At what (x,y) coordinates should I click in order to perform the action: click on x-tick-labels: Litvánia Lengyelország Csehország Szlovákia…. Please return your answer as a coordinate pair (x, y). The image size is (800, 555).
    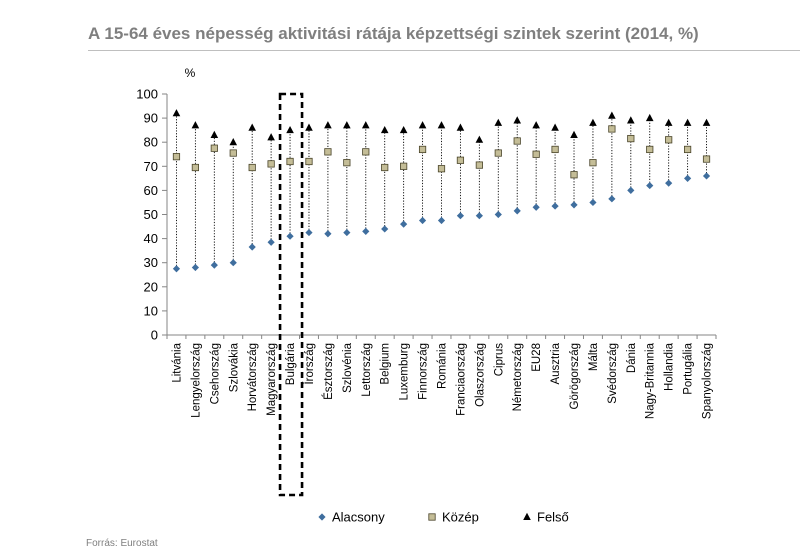
    Looking at the image, I should click on (442, 380).